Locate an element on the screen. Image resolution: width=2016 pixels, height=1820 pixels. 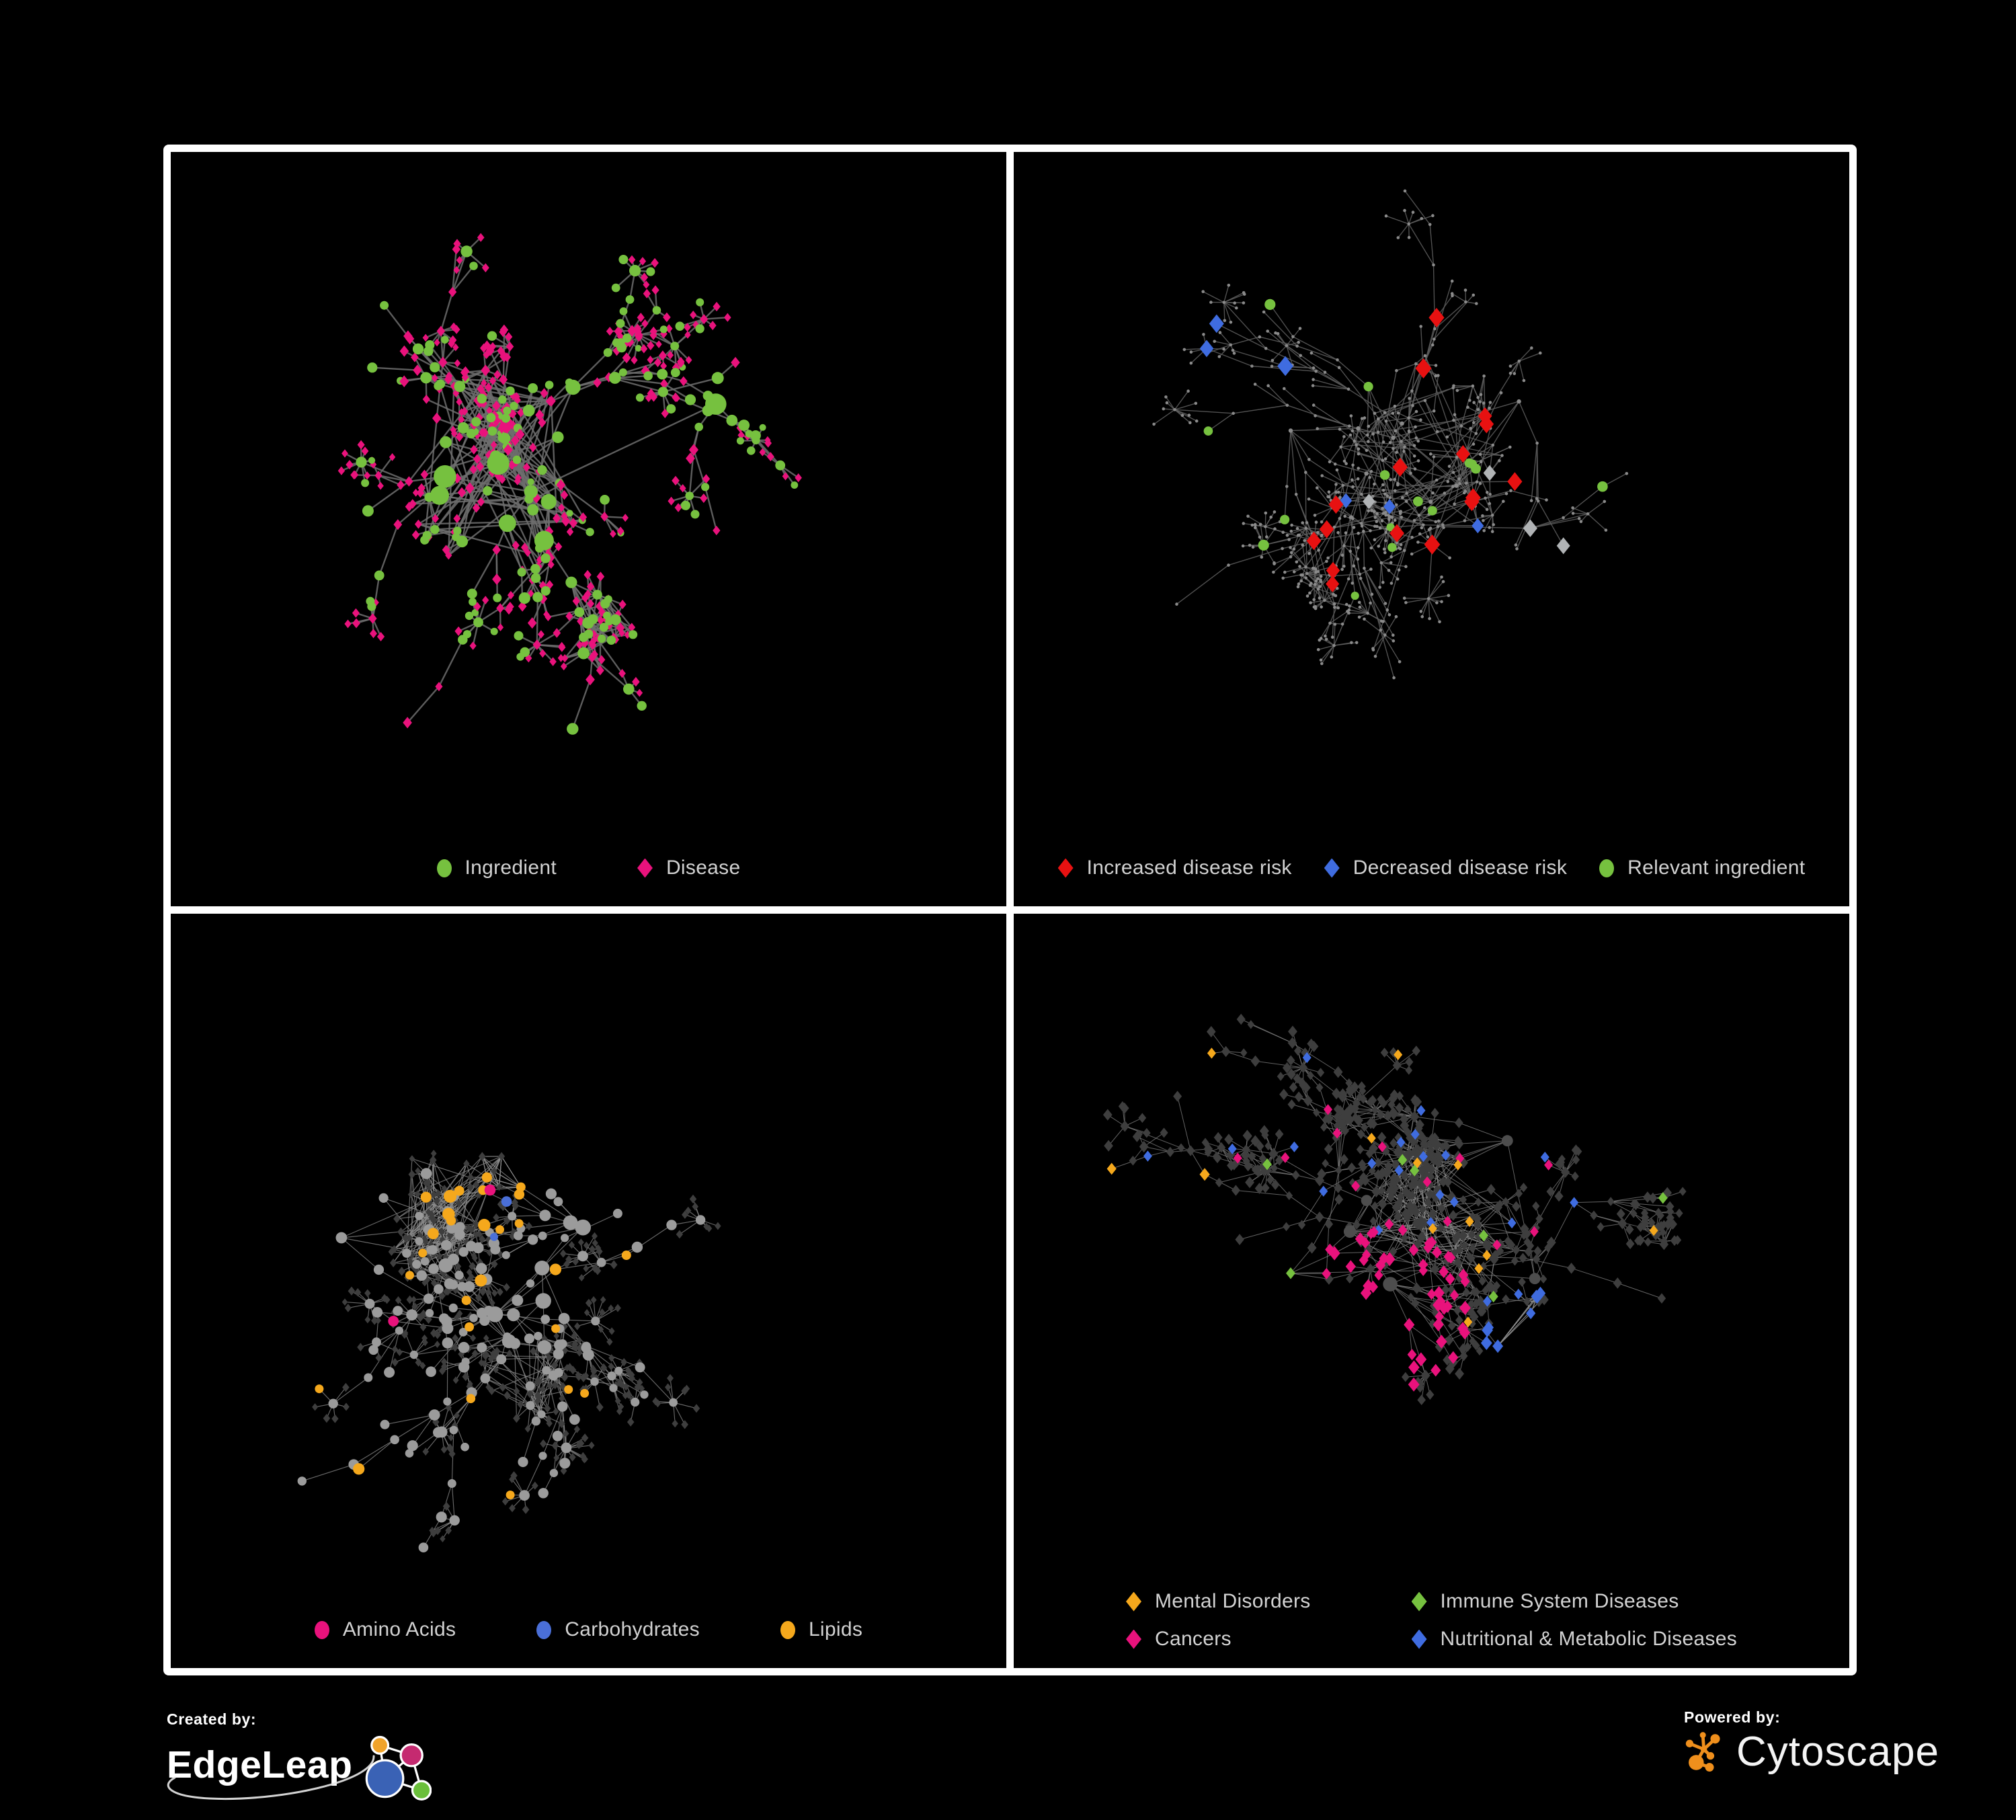
legend-item-relevant-ingredient: Relevant ingredient is located at coordinates (1702, 868).